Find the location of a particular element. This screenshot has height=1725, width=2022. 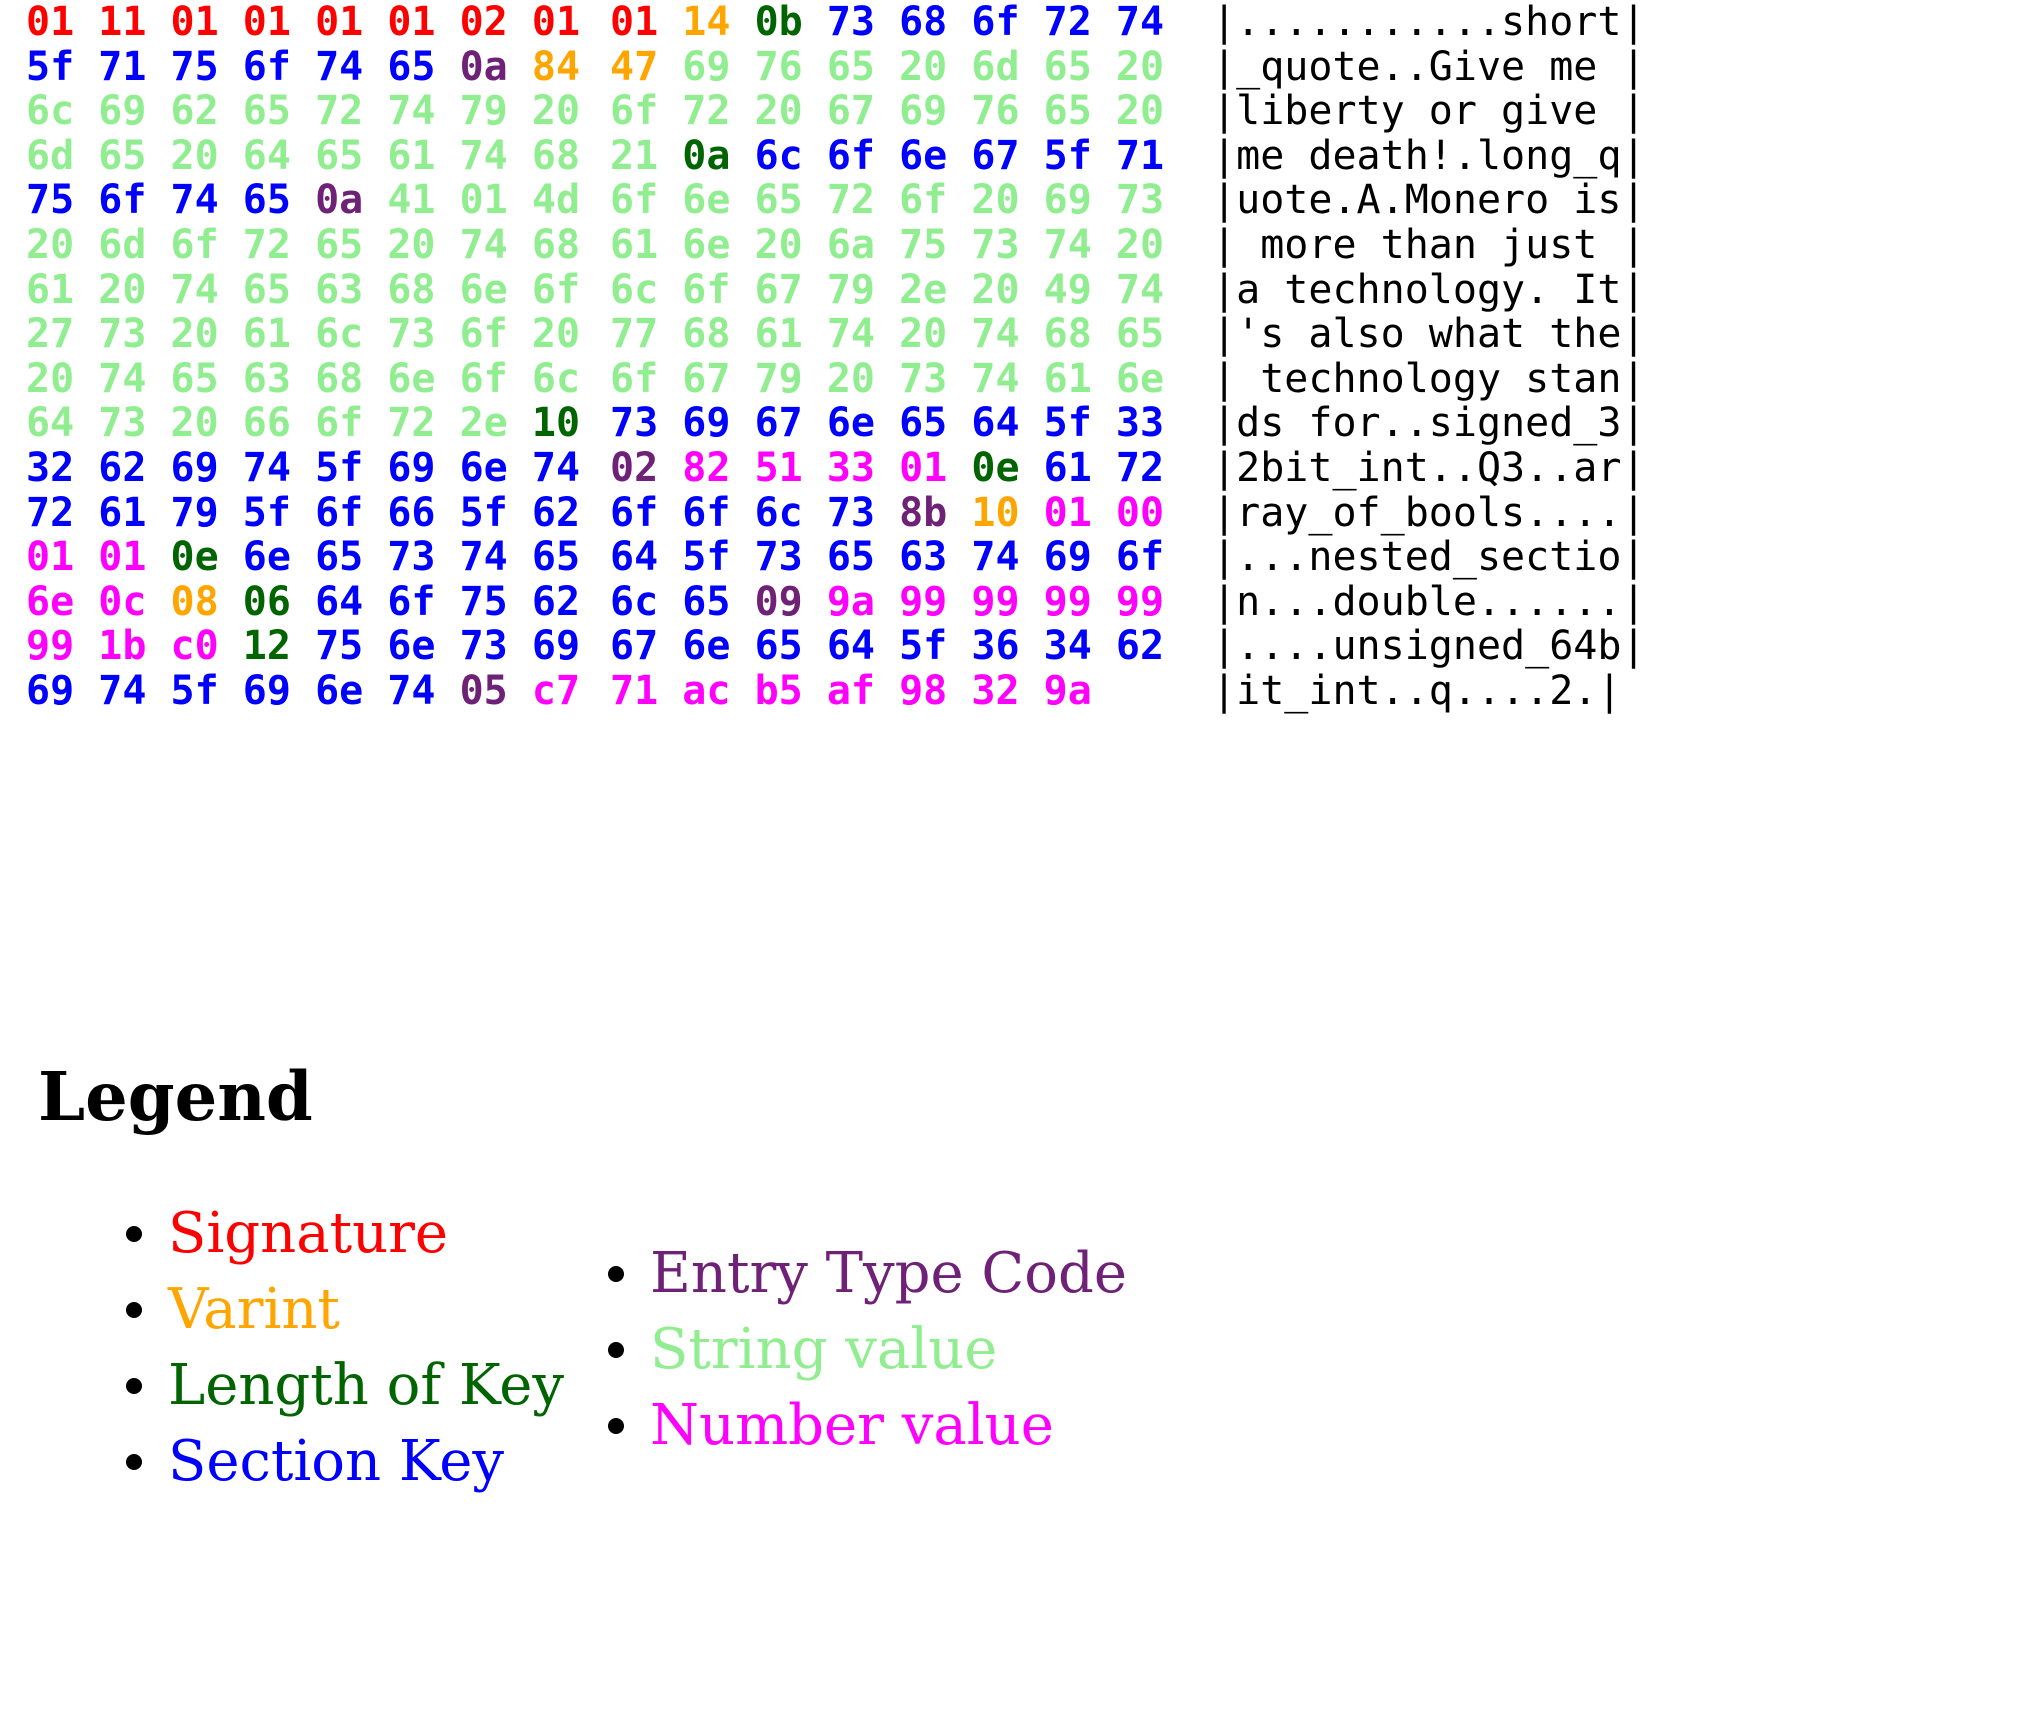

hex-byte: 63 is located at coordinates (923, 557).